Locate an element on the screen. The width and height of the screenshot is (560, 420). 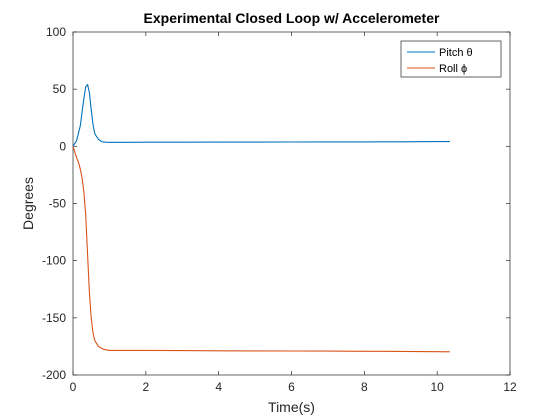
y-tick-label: 50 is located at coordinates (60, 89).